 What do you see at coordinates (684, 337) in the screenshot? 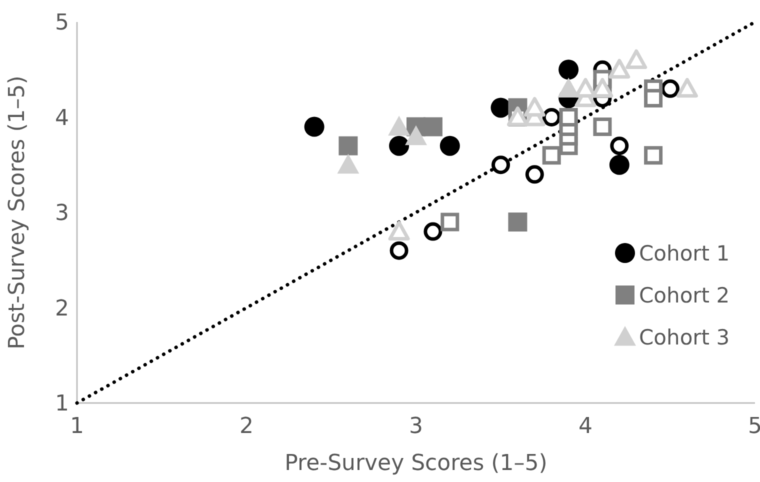
I see `legend-label: Cohort 3` at bounding box center [684, 337].